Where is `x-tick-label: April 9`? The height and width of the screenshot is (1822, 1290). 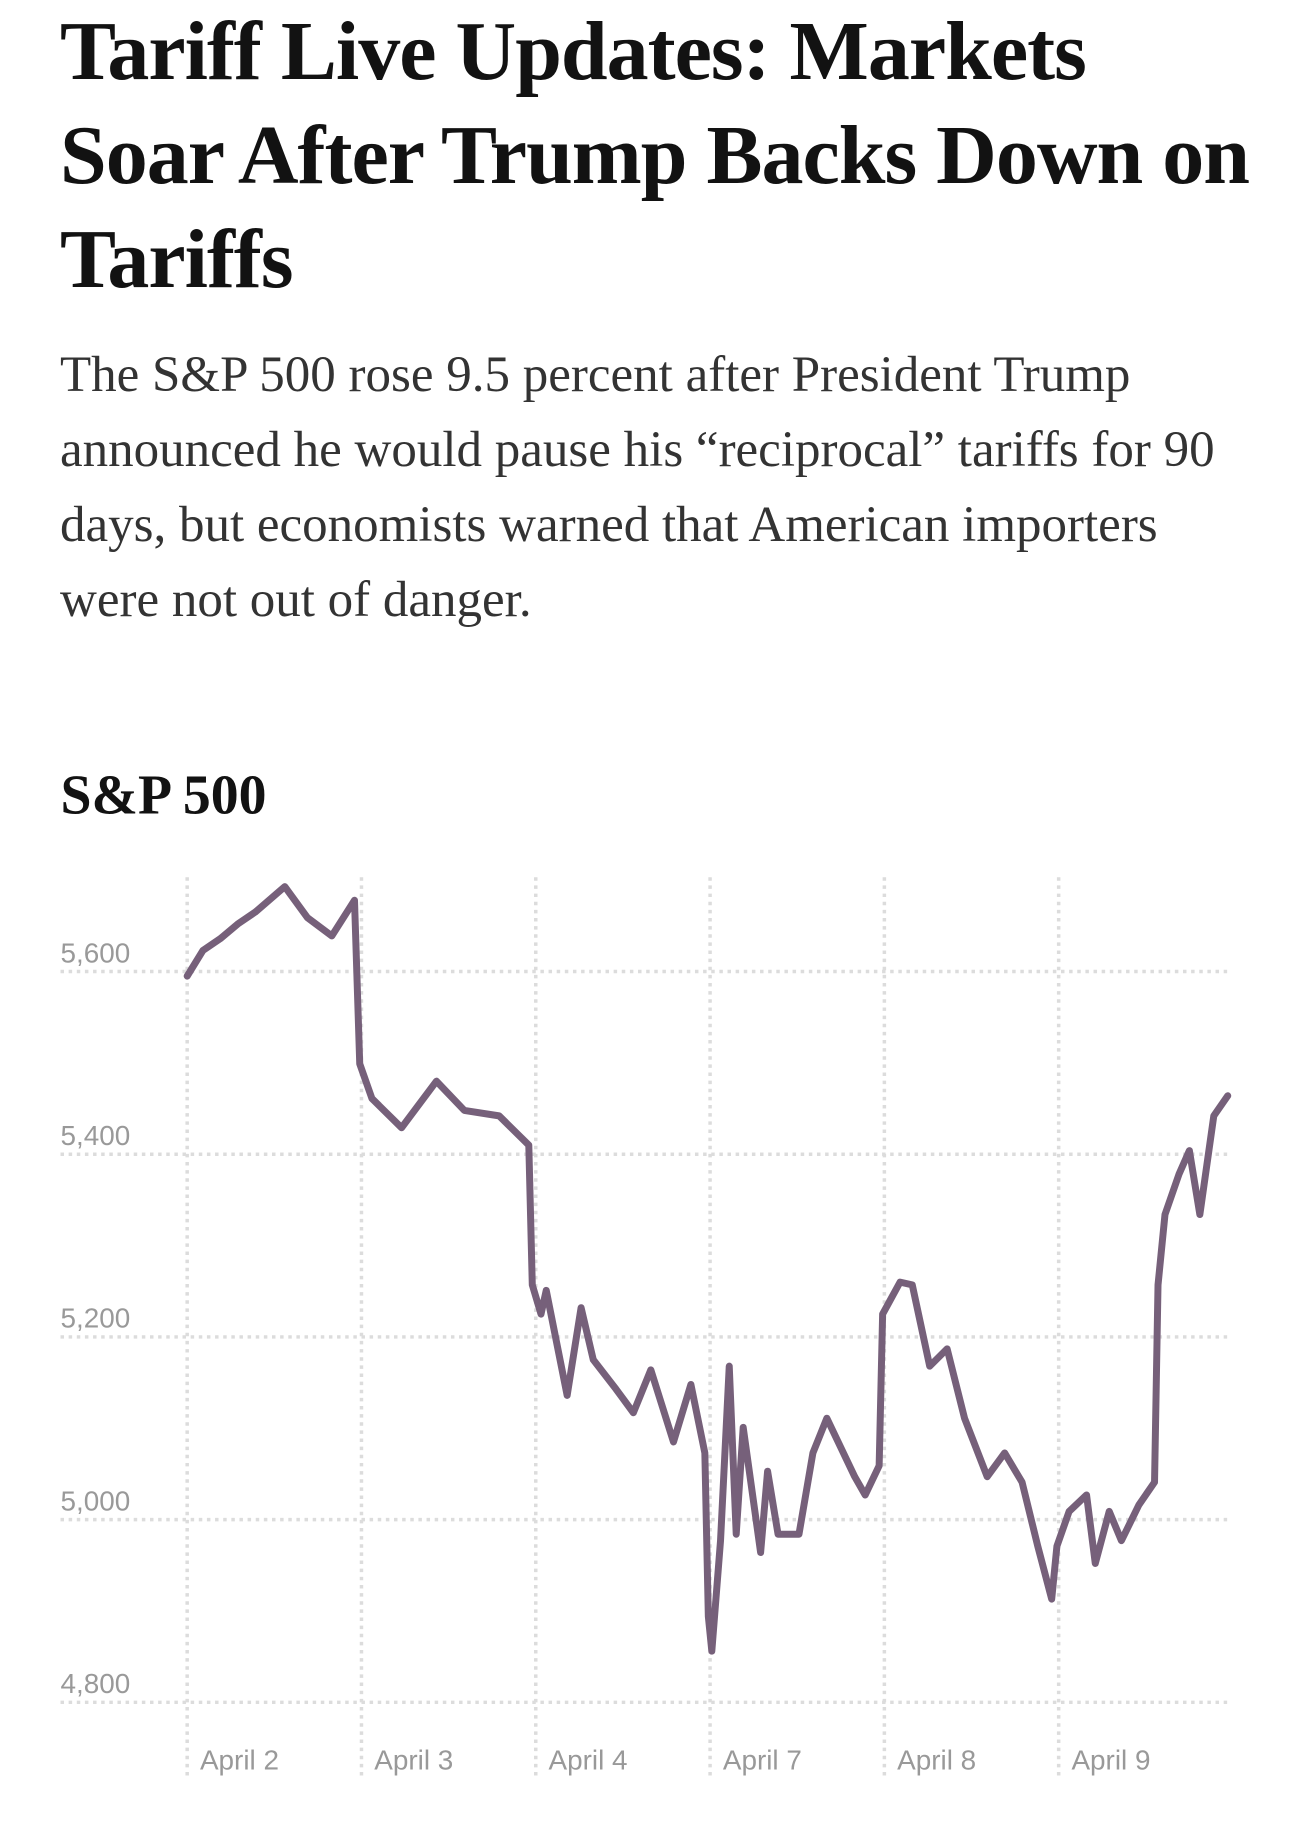 x-tick-label: April 9 is located at coordinates (1110, 1760).